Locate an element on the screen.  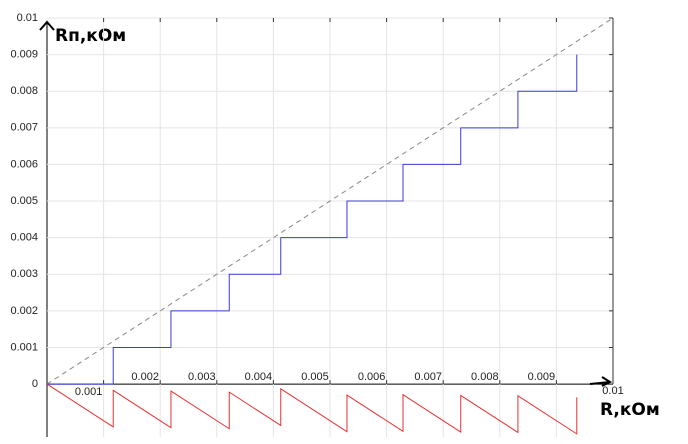
x-axis-label: R,кОм is located at coordinates (630, 410).